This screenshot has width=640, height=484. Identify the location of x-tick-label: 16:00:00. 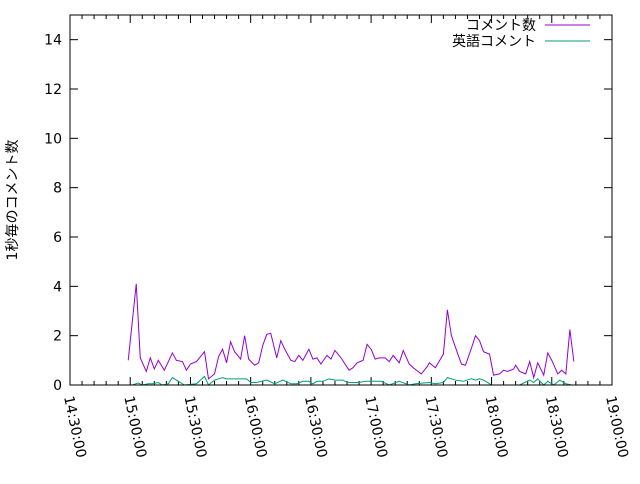
(255, 427).